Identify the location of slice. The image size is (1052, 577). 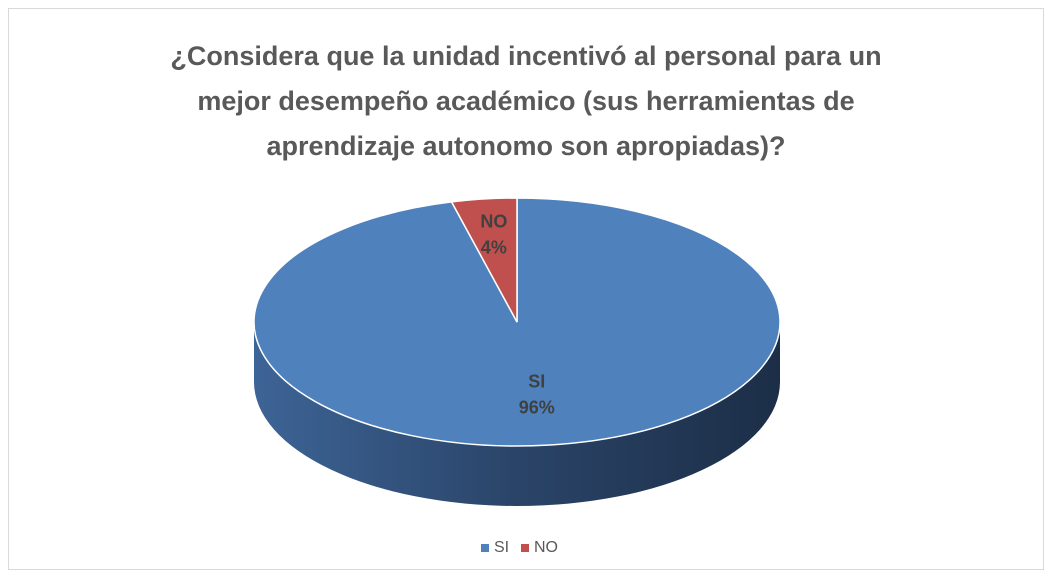
(484, 260).